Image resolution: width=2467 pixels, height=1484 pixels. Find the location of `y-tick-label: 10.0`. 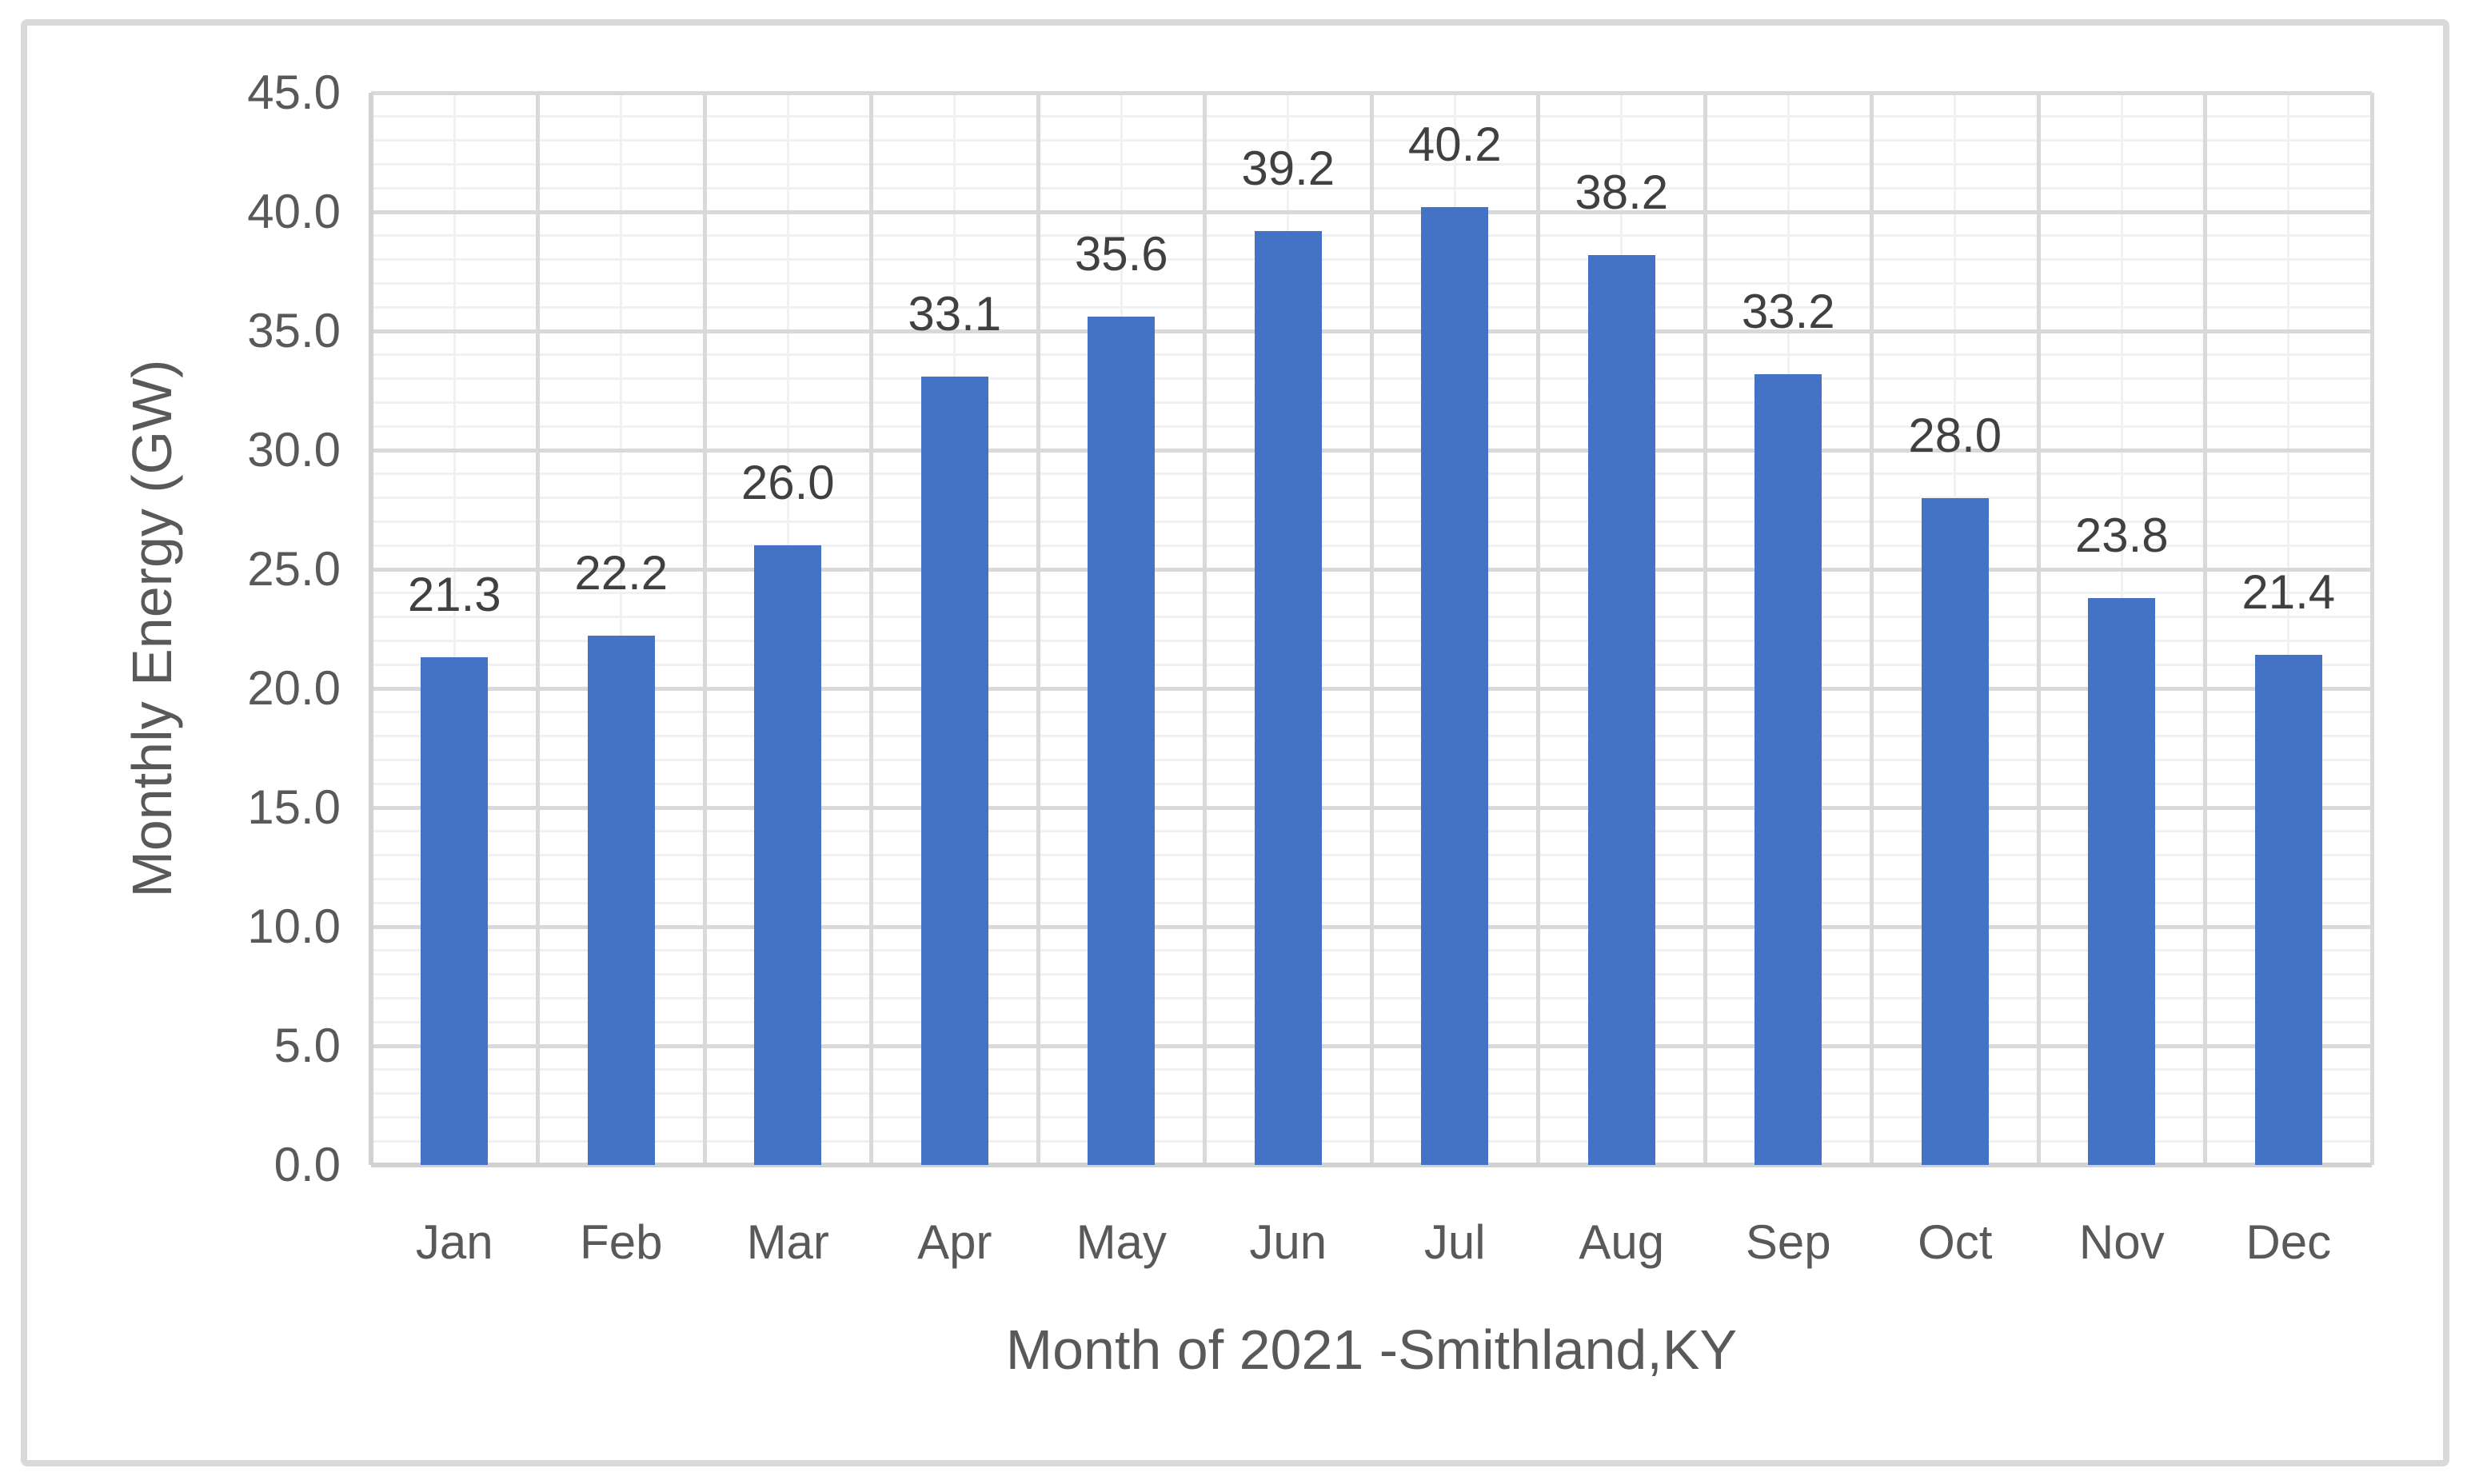

y-tick-label: 10.0 is located at coordinates (294, 926).